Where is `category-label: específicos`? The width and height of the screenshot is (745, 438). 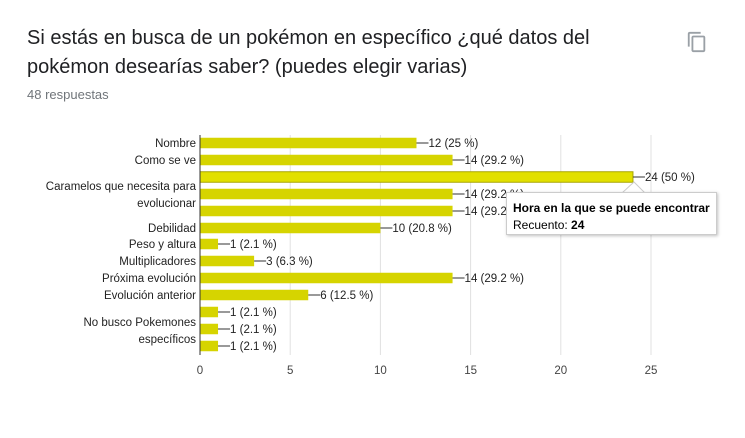
category-label: específicos is located at coordinates (167, 340).